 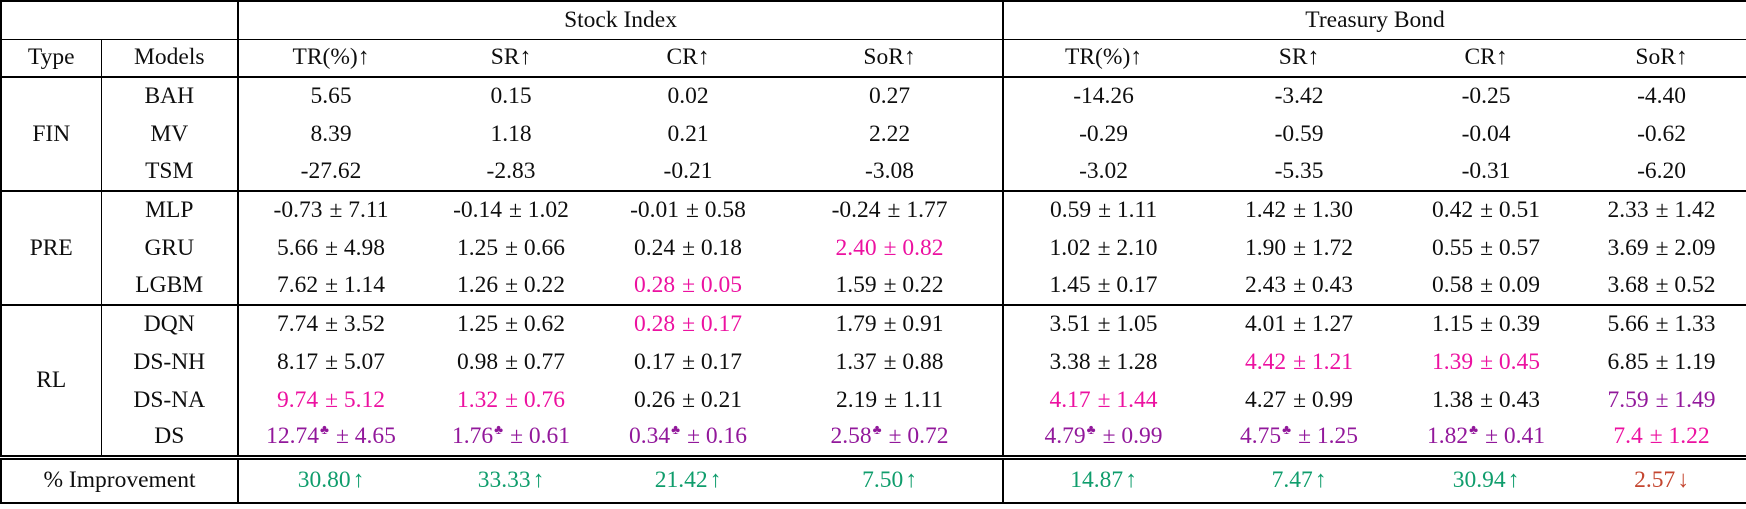 What do you see at coordinates (1266, 210) in the screenshot?
I see `metric-value: 1.42` at bounding box center [1266, 210].